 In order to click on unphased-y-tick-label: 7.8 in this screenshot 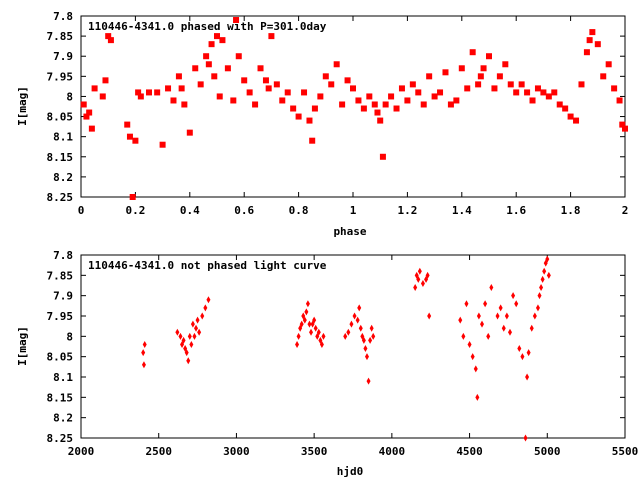, I will do `click(63, 255)`.